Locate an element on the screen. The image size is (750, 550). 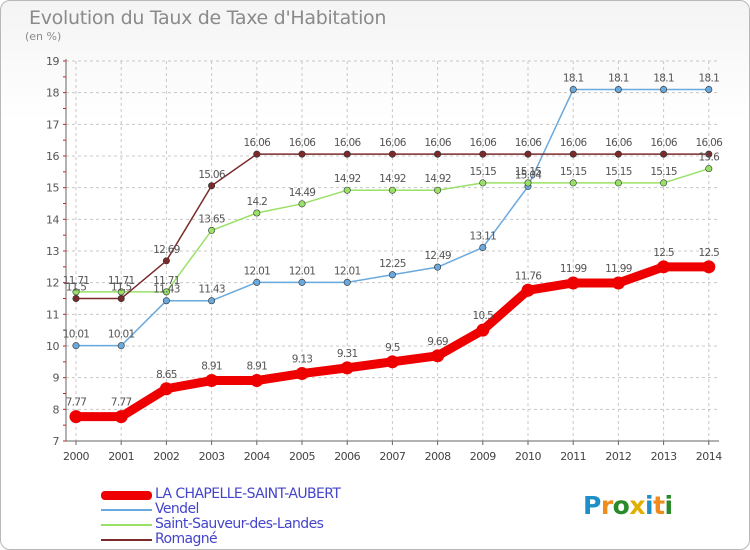
y-tick-label: 11 is located at coordinates (52, 314).